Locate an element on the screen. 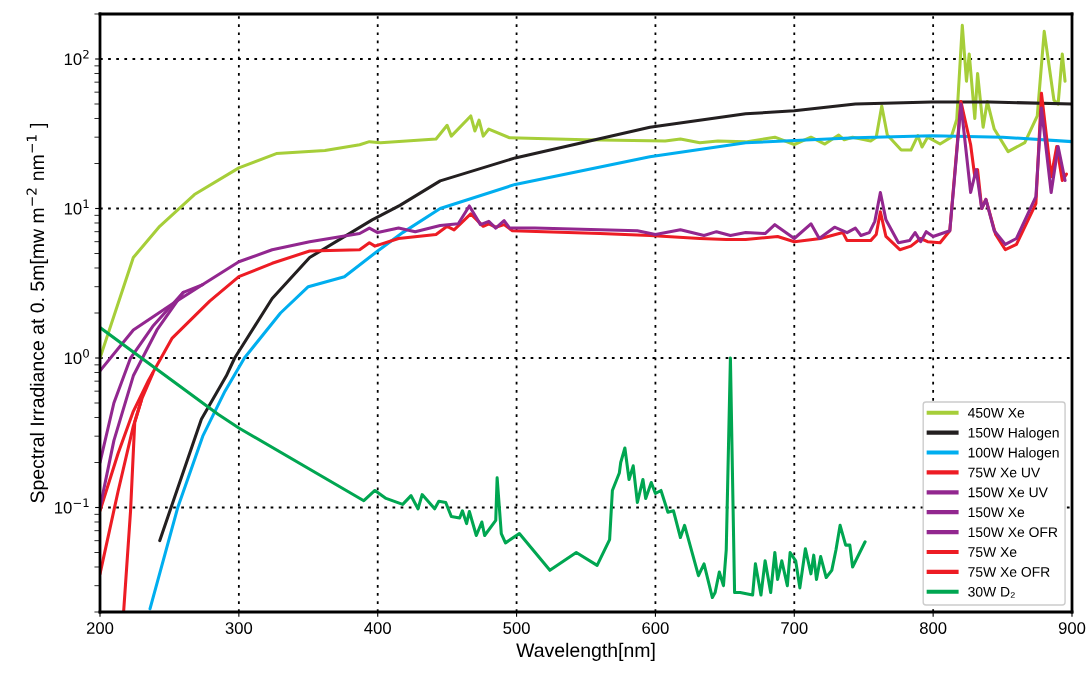 This screenshot has height=687, width=1091. legend-label: 150W Xe is located at coordinates (996, 512).